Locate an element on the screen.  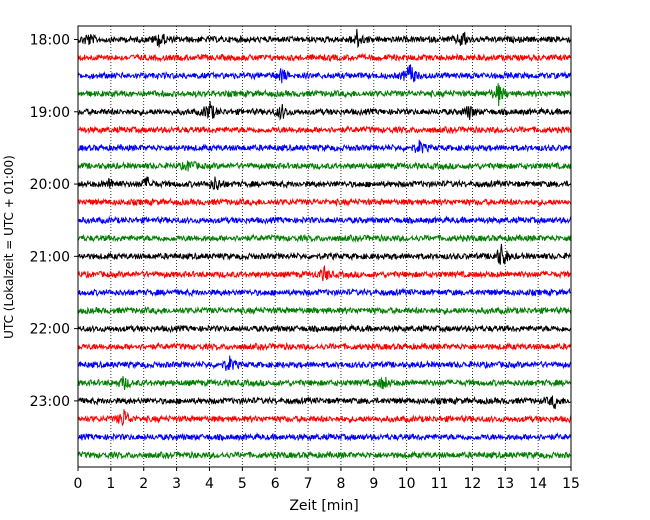
y-tick-label: 18:00 is located at coordinates (50, 41).